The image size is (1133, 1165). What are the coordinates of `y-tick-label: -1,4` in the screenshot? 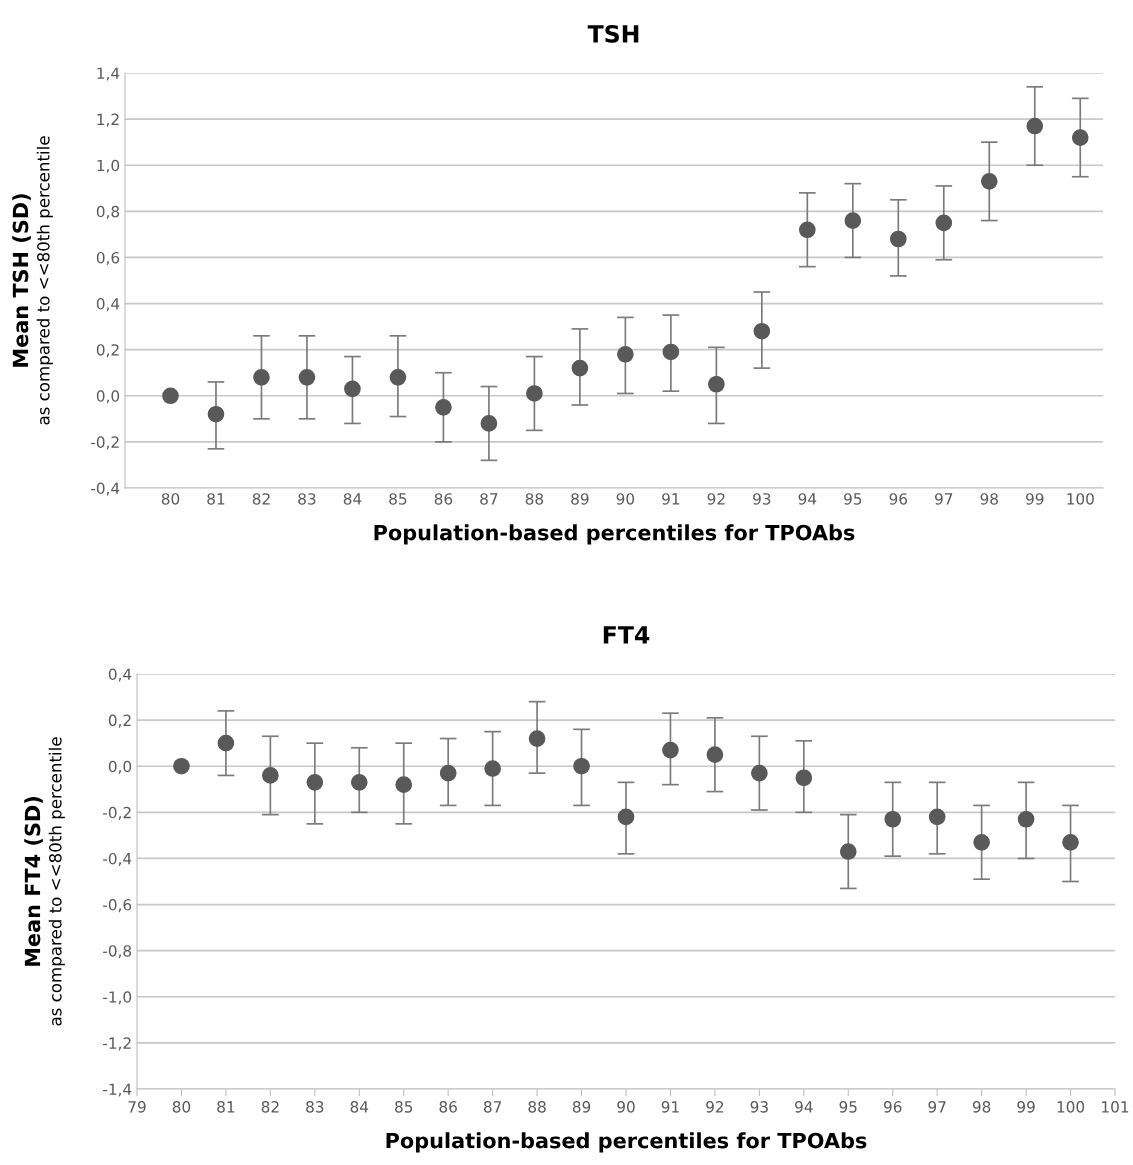 It's located at (117, 1090).